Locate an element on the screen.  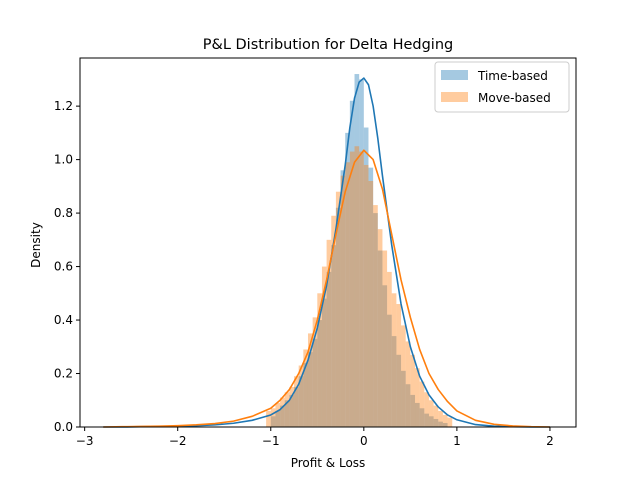
legend: Time-based Move-based is located at coordinates (502, 87).